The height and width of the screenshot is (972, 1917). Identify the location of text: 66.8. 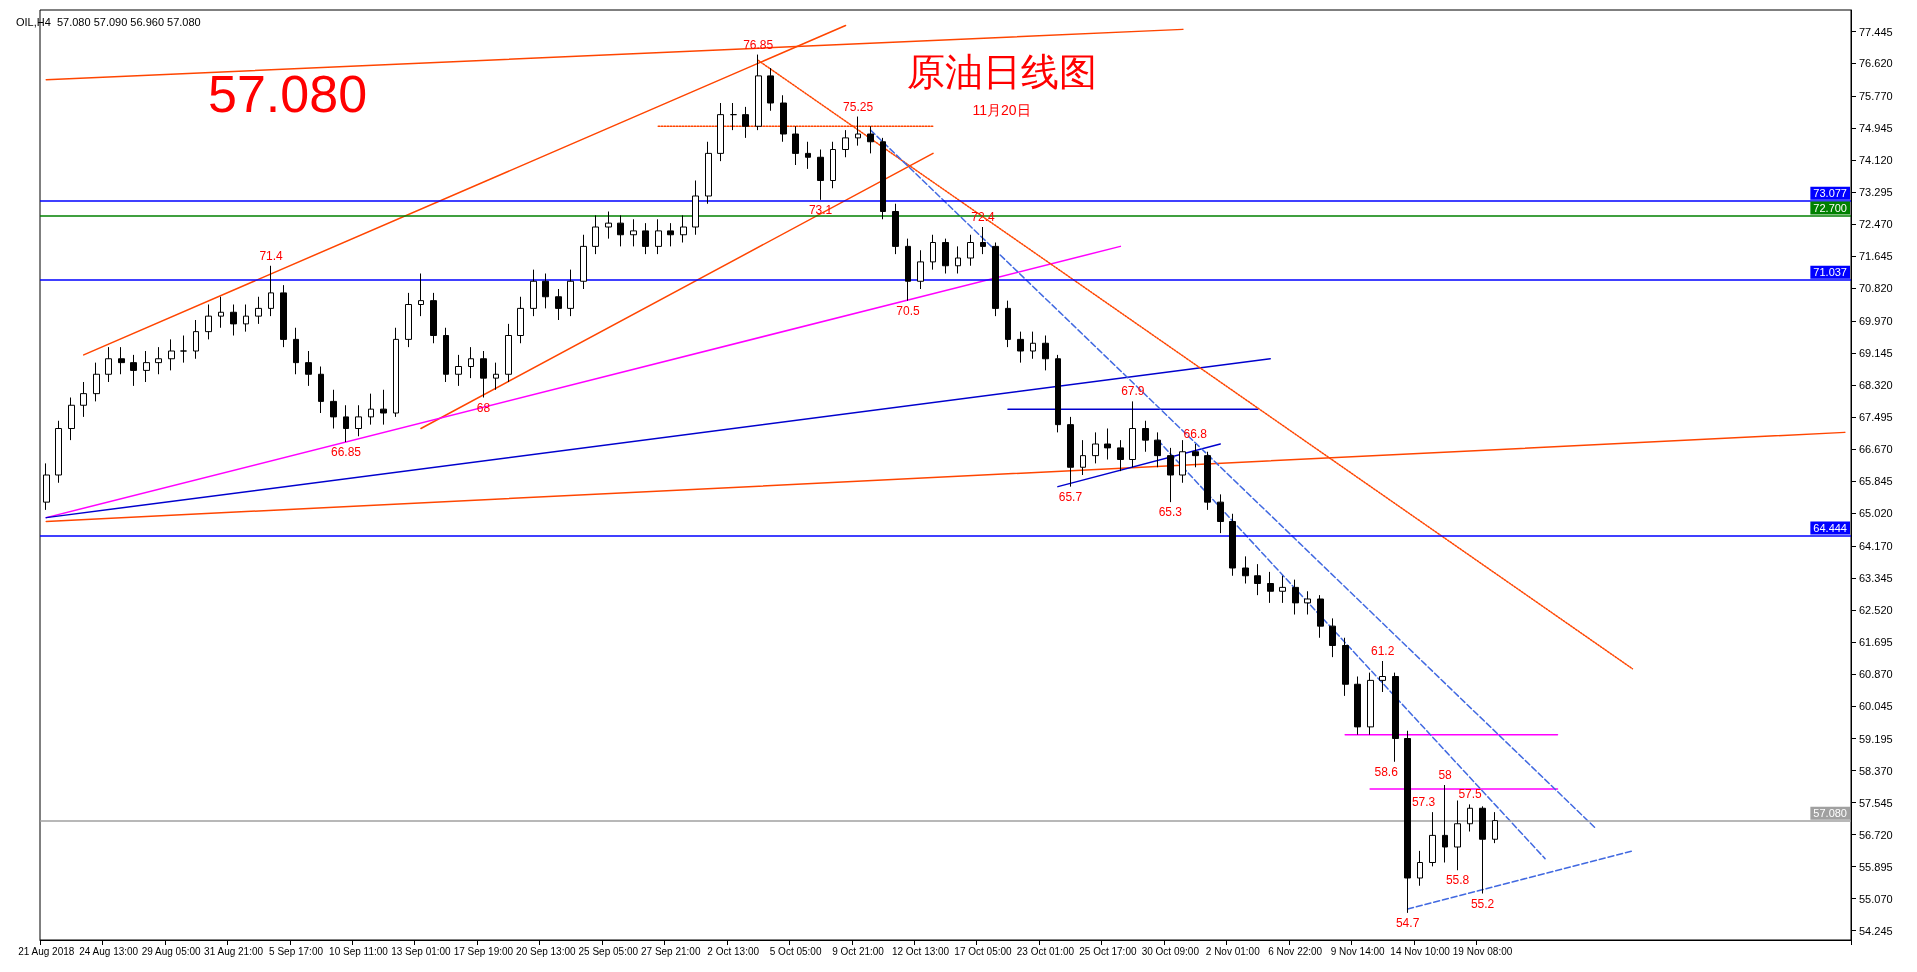
(1195, 434).